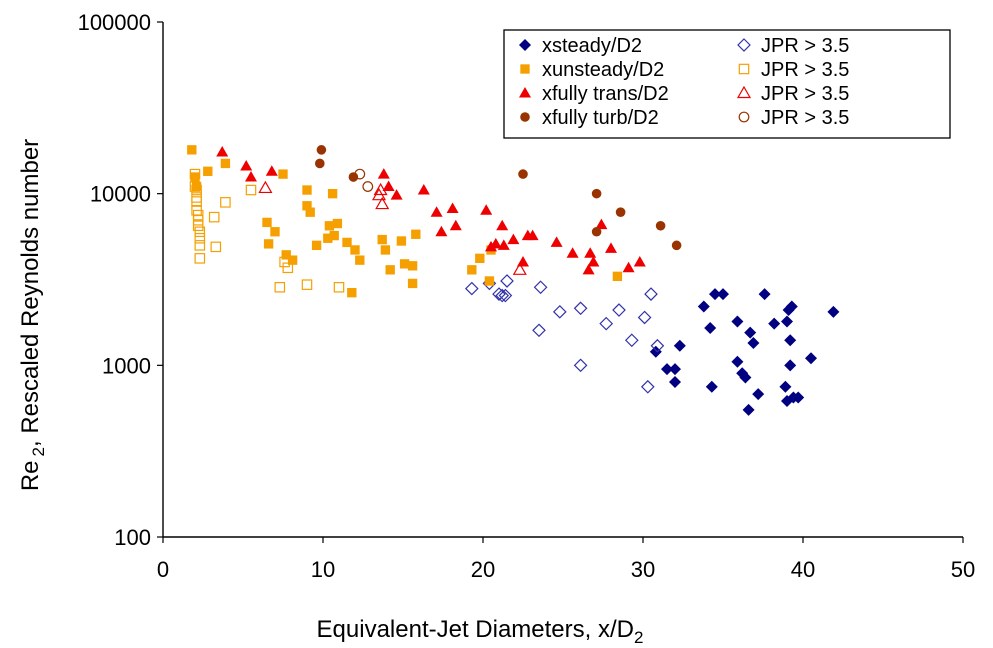 This screenshot has height=648, width=993. I want to click on x-tick-label: 0, so click(163, 569).